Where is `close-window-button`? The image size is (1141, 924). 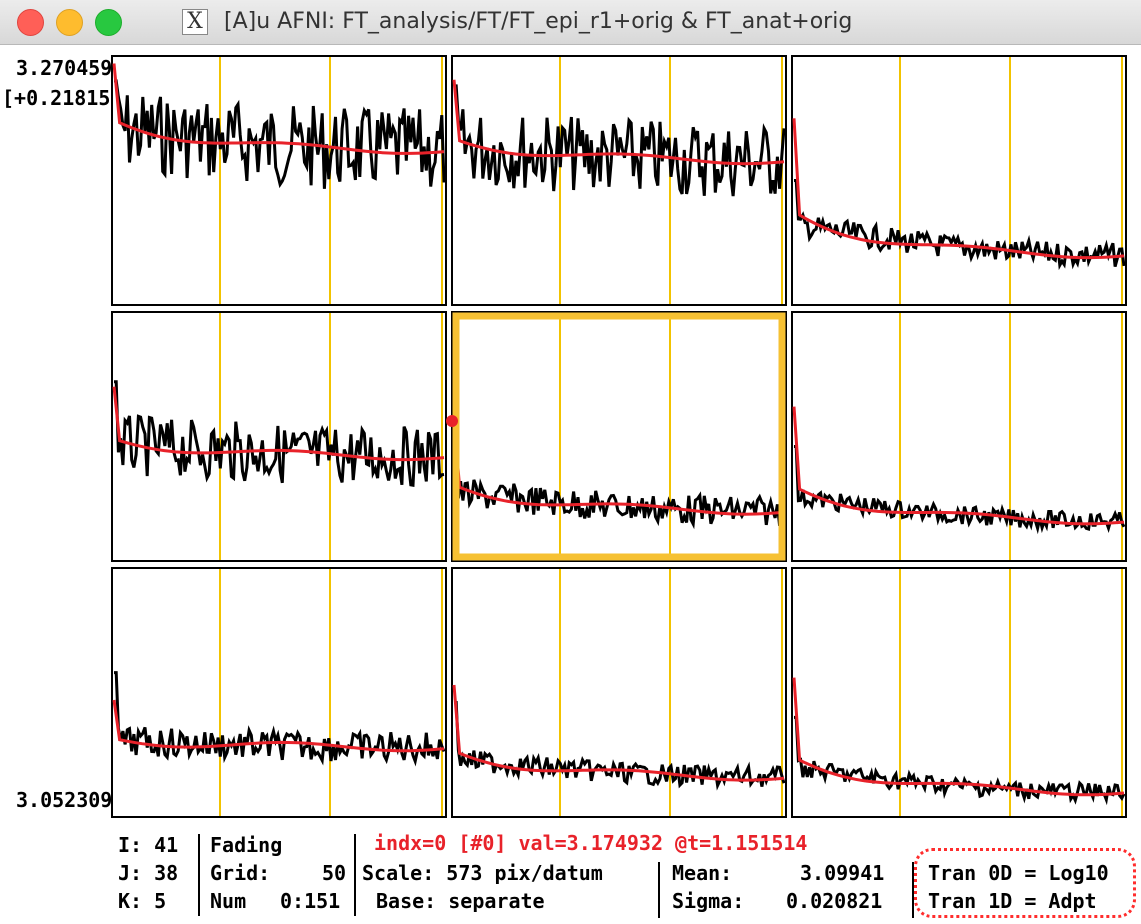
close-window-button is located at coordinates (30, 22).